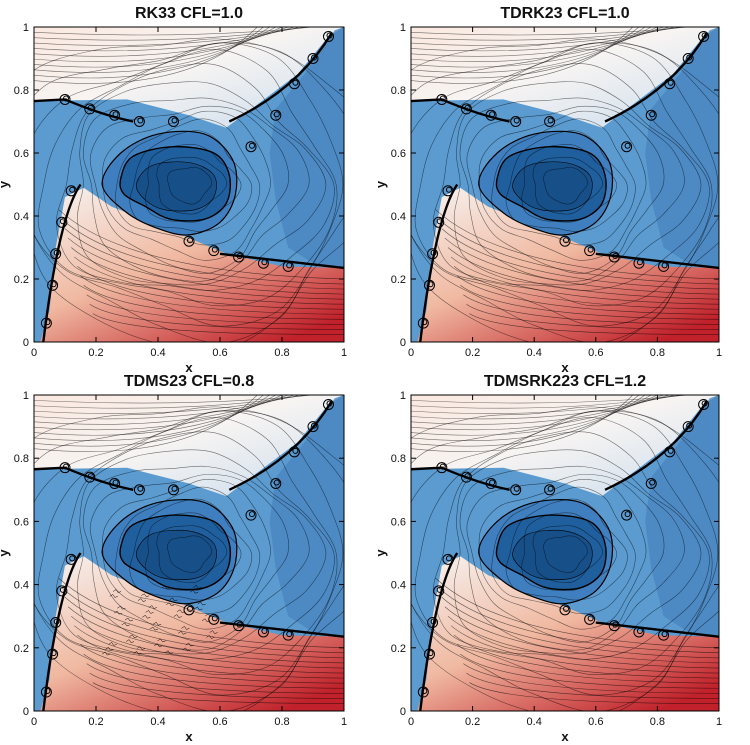 The width and height of the screenshot is (750, 745). Describe the element at coordinates (189, 13) in the screenshot. I see `panel-title: RK33 CFL=1.0` at that location.